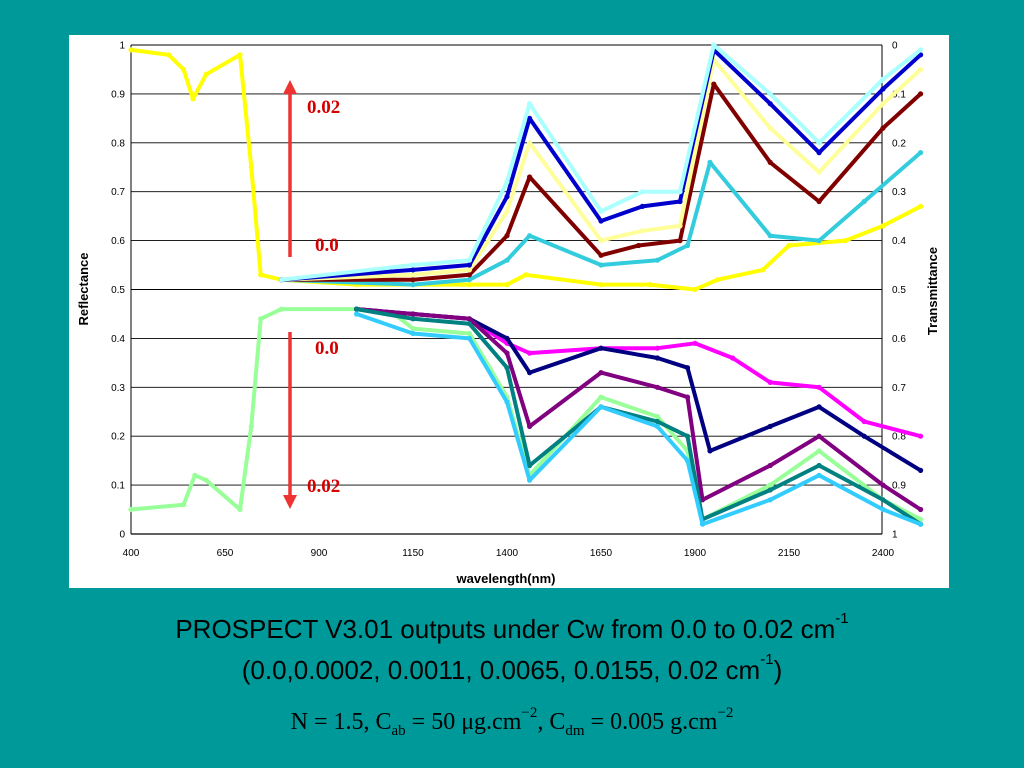 The image size is (1024, 768). What do you see at coordinates (575, 730) in the screenshot?
I see `caption-sub-dm: dm` at bounding box center [575, 730].